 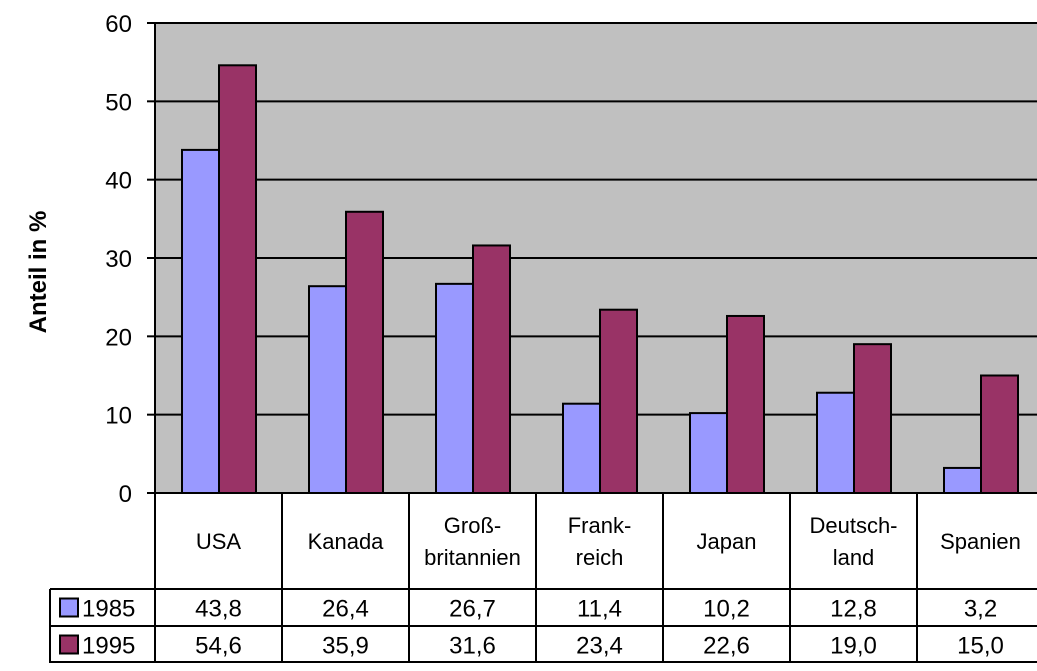 I want to click on category-label: land, so click(x=854, y=557).